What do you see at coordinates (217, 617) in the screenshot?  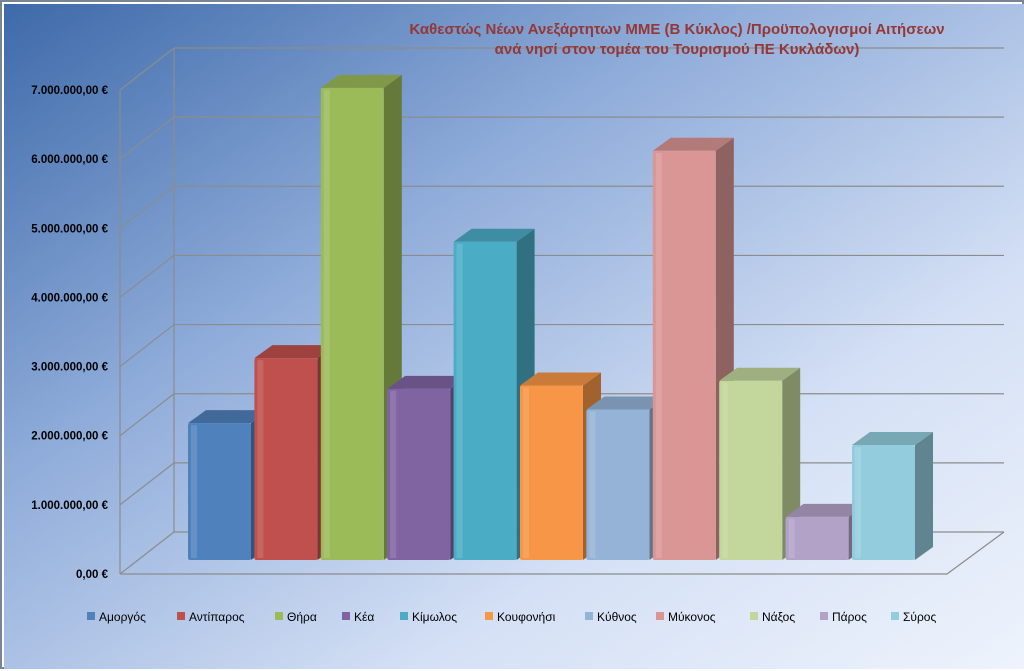 I see `legend-label: Αντίπαρος` at bounding box center [217, 617].